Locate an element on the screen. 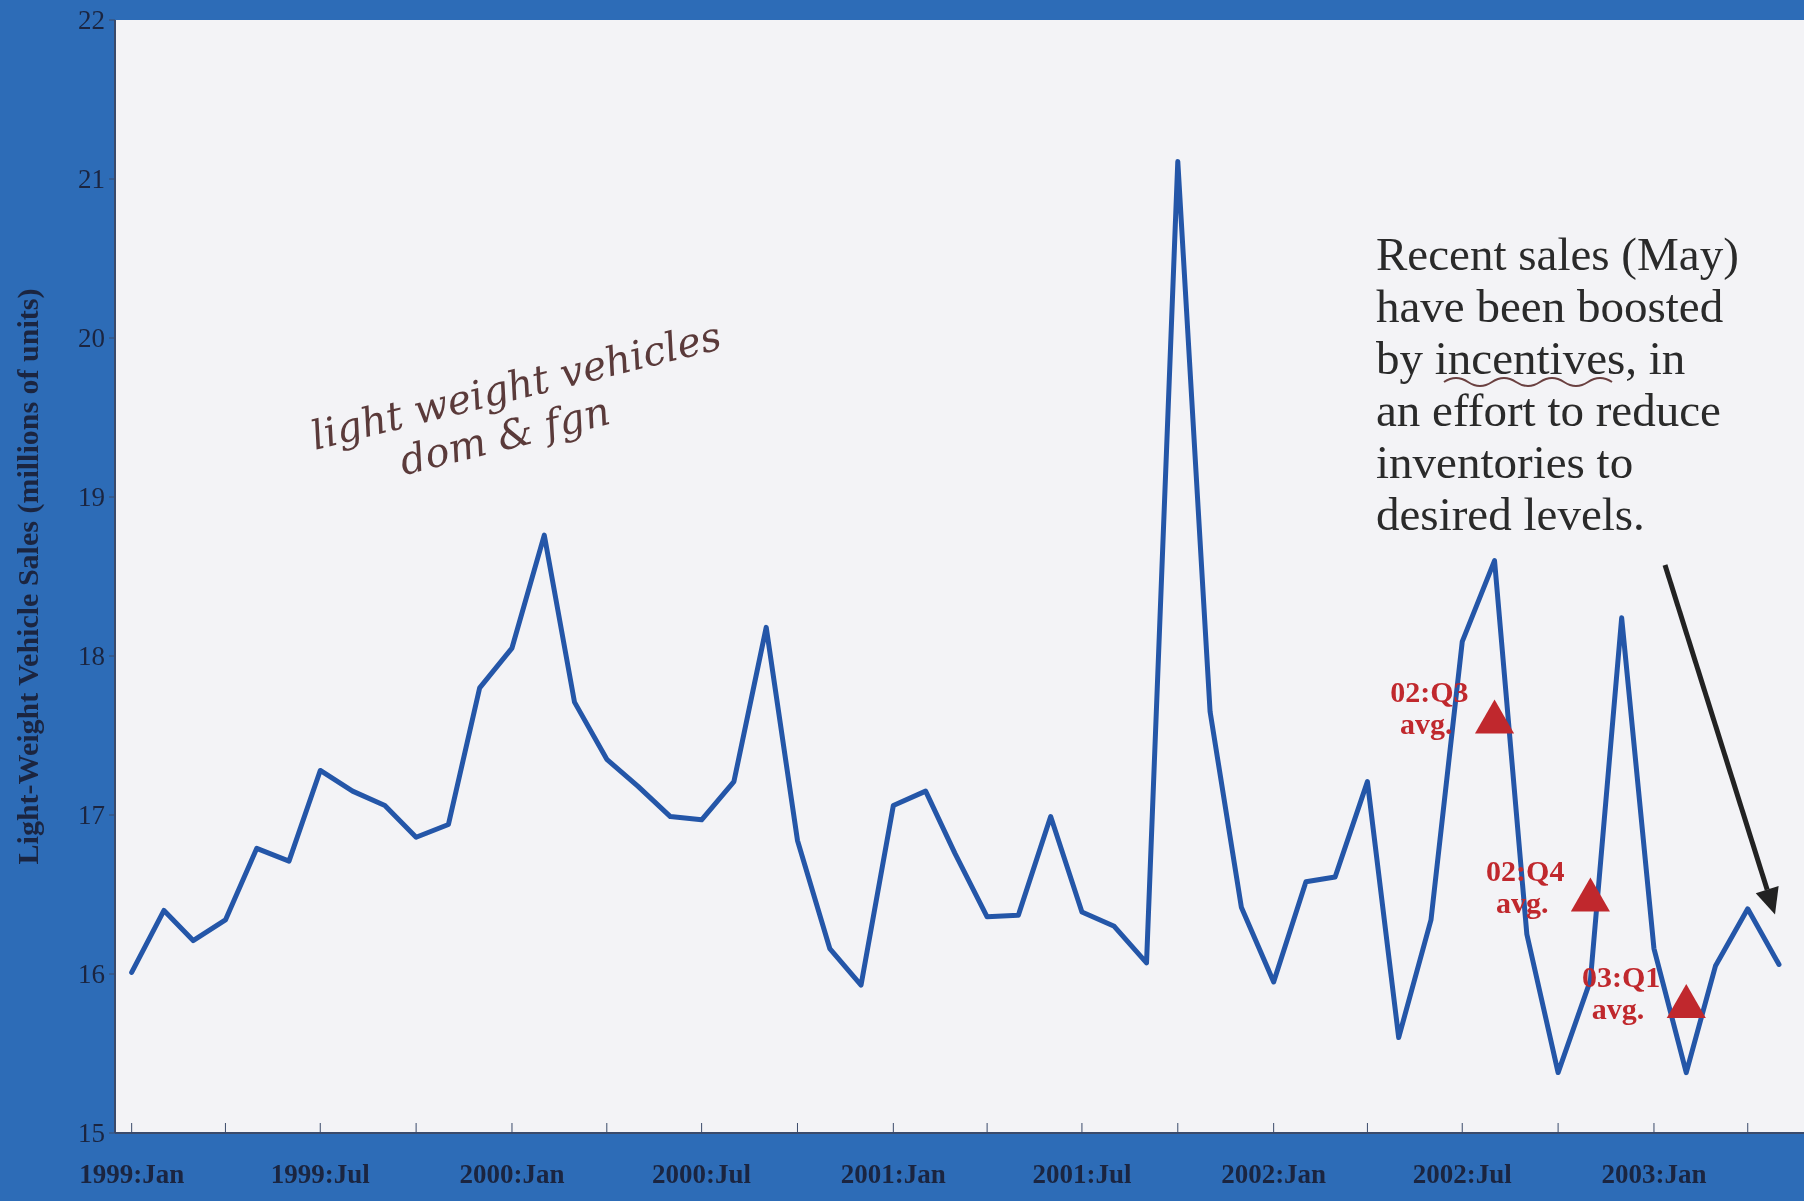 The image size is (1804, 1201). annotation: Recent sales (May) have been boosted by incentives, in an effort to reduce inventories to desired levels. is located at coordinates (1557, 384).